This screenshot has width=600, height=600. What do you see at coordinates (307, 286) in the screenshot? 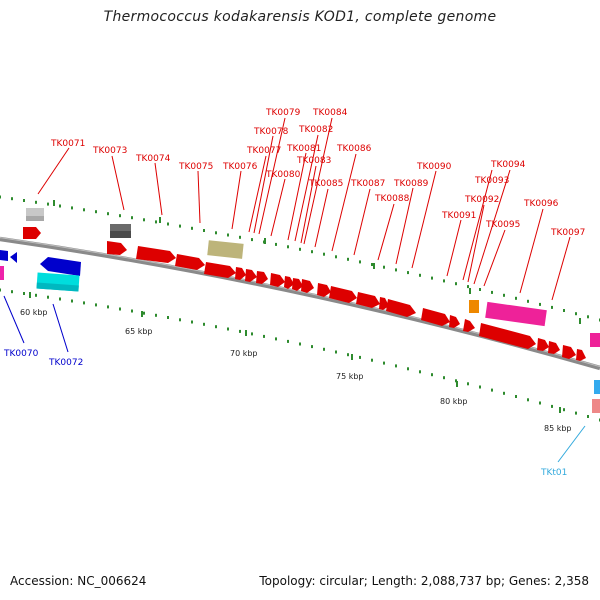
I see `gene-arrow-tk0083` at bounding box center [307, 286].